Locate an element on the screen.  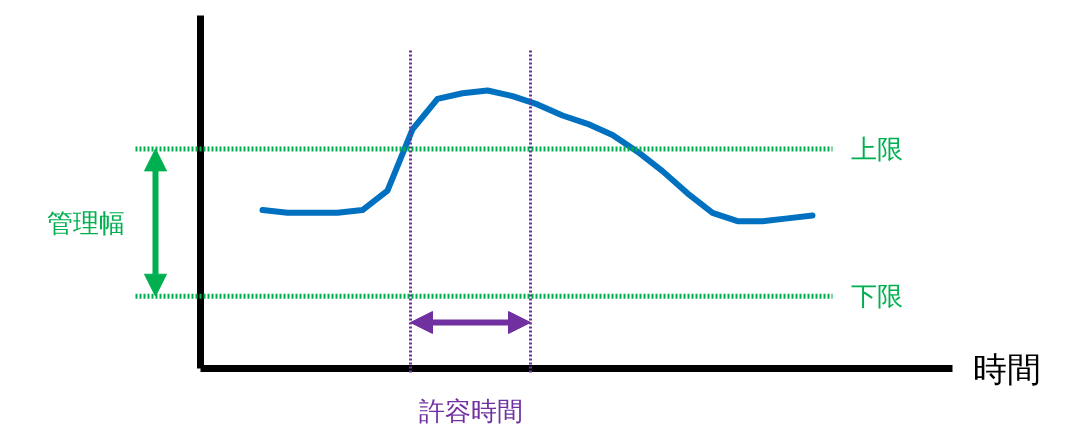
text: 許容時間 is located at coordinates (470, 410).